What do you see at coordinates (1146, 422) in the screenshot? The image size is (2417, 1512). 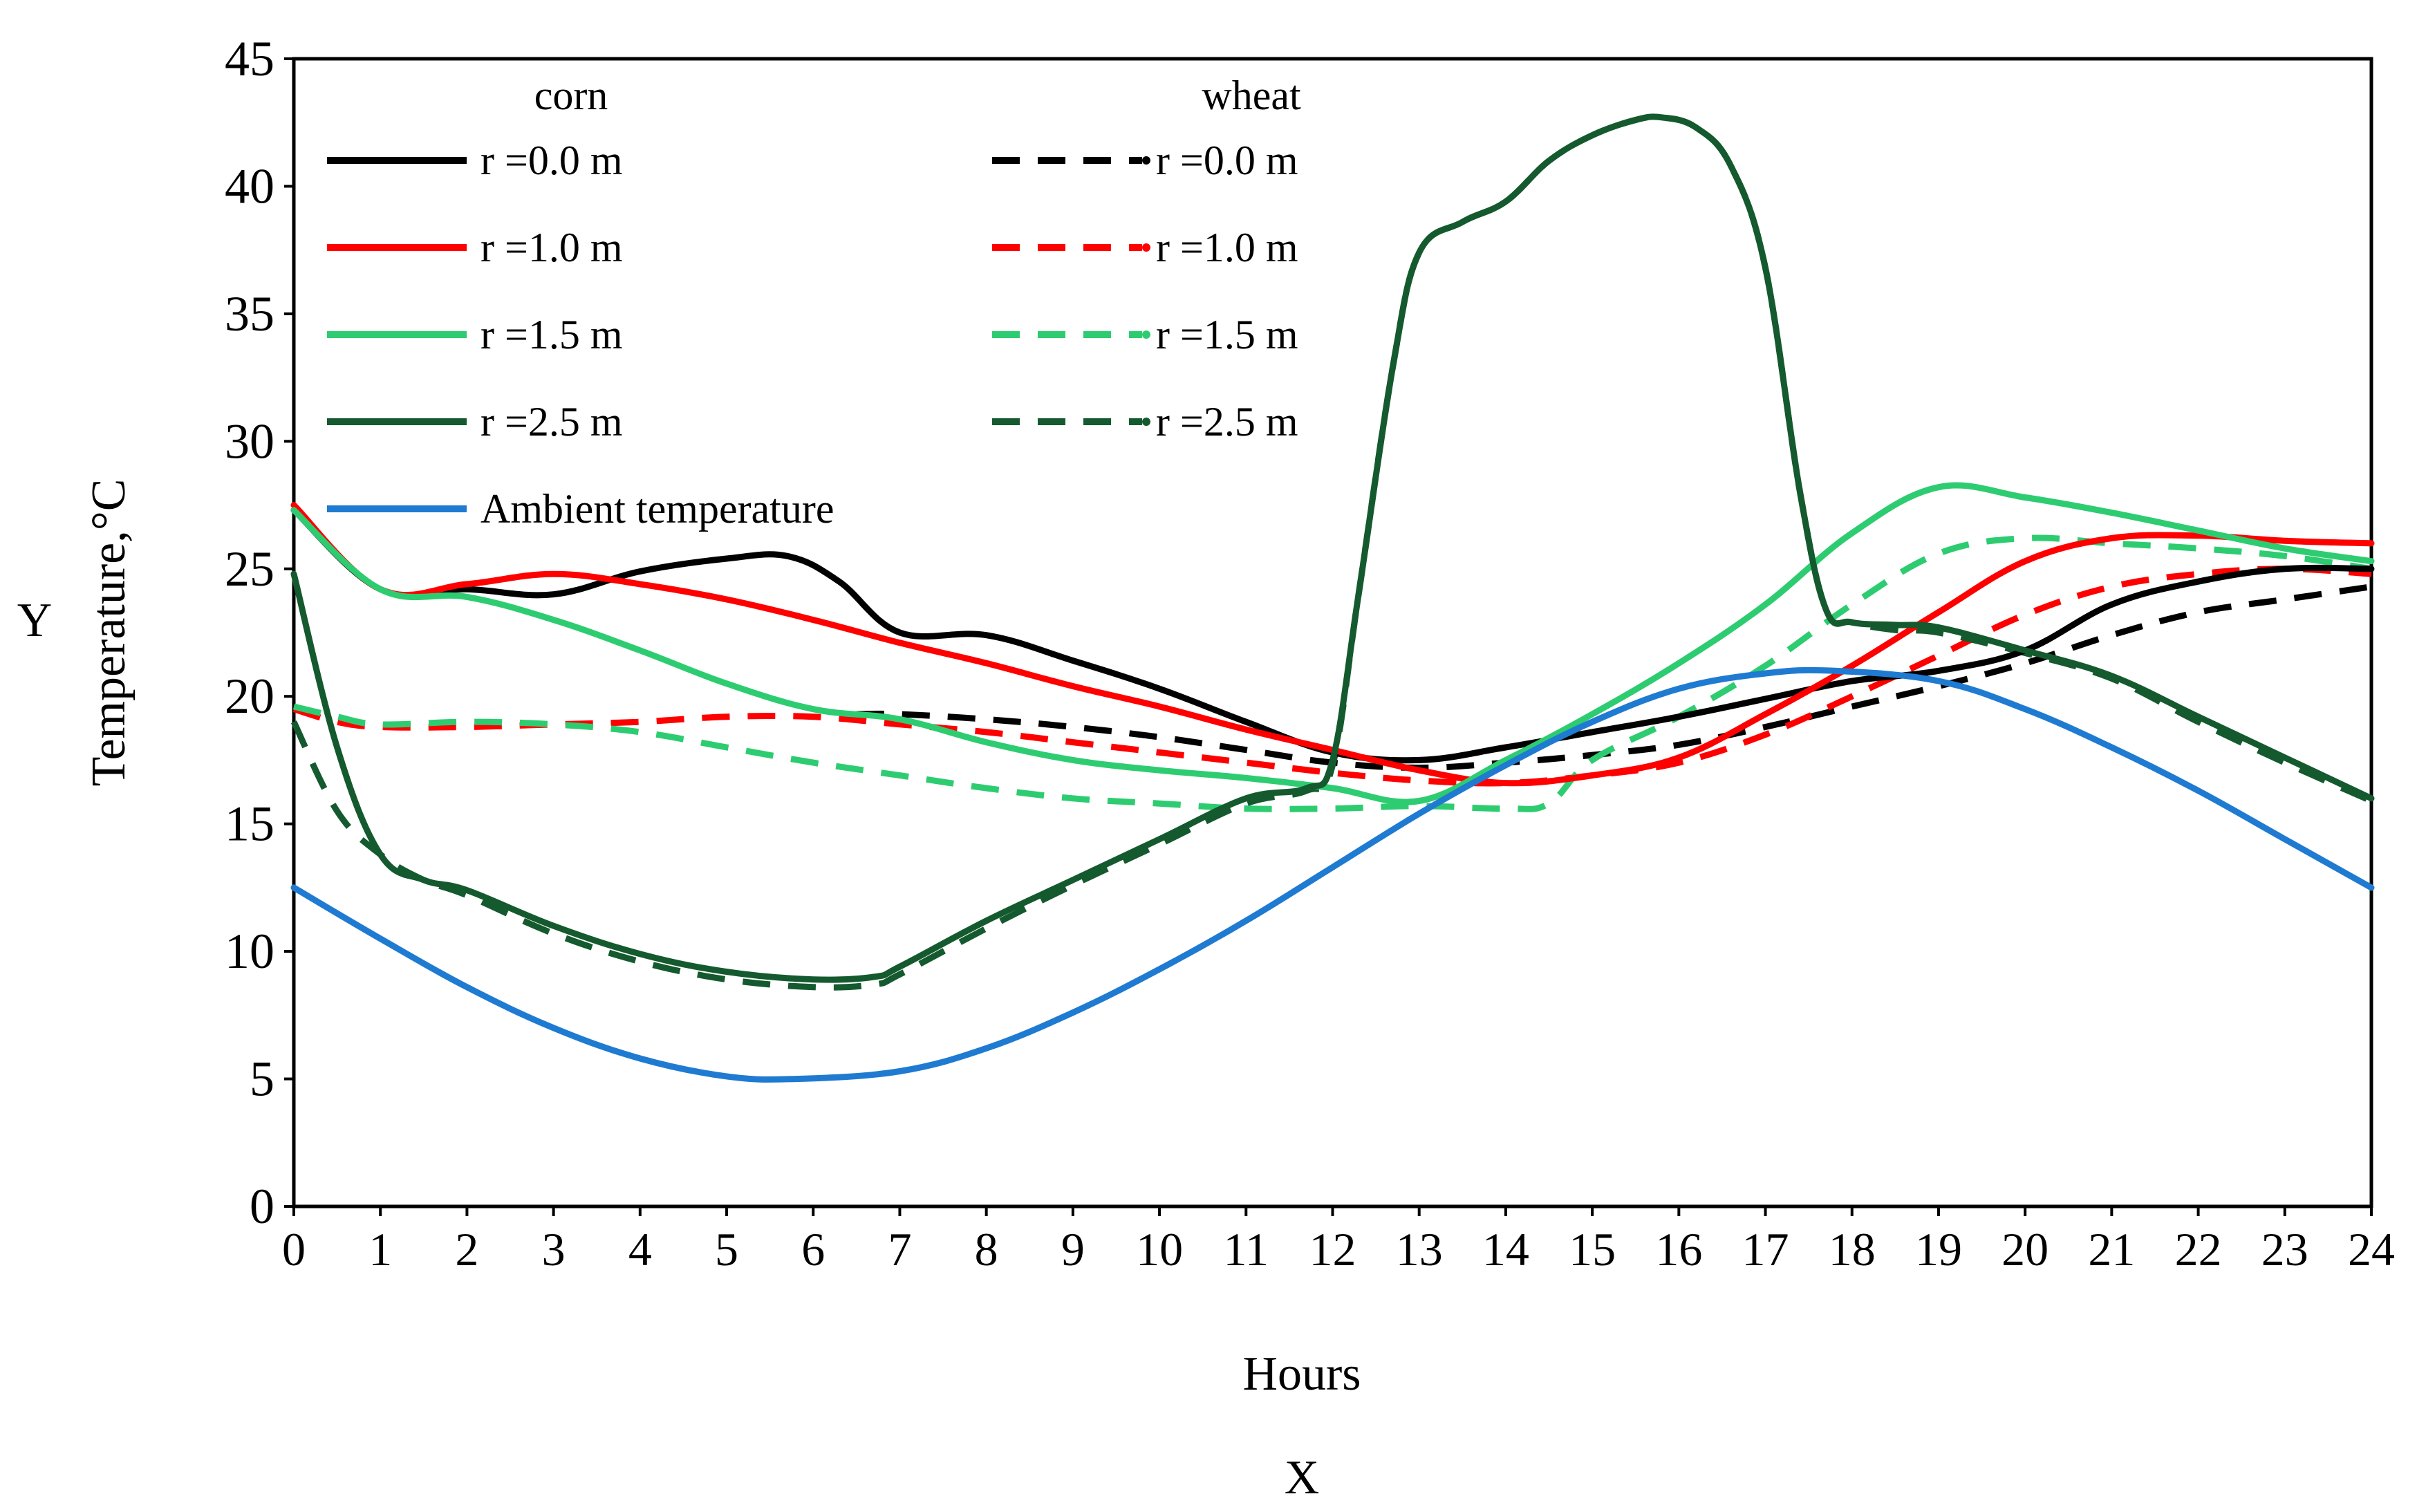 I see `legend-dot-wheat-r-2-5-m` at bounding box center [1146, 422].